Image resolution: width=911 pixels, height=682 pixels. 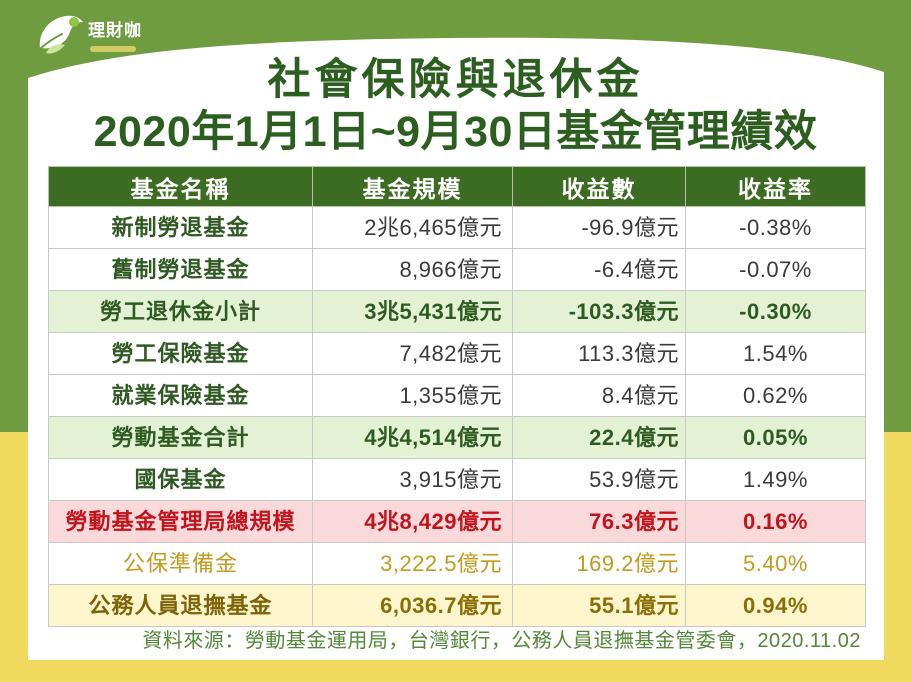 What do you see at coordinates (775, 311) in the screenshot?
I see `return-rate-cell: -0.30%` at bounding box center [775, 311].